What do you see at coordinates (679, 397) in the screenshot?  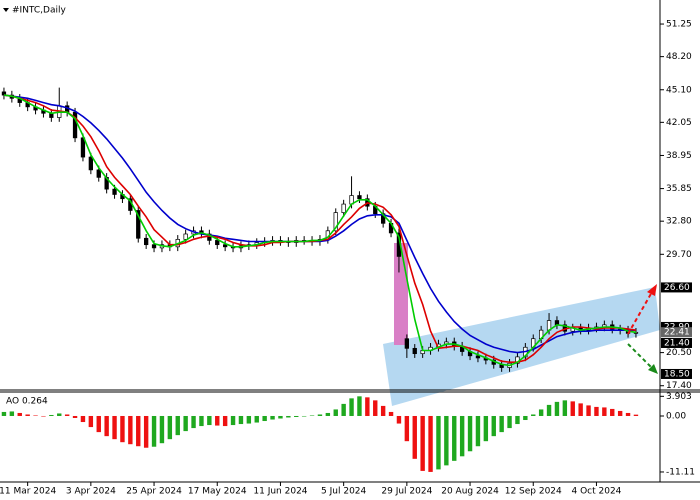 I see `y-tick-label: 3.903` at bounding box center [679, 397].